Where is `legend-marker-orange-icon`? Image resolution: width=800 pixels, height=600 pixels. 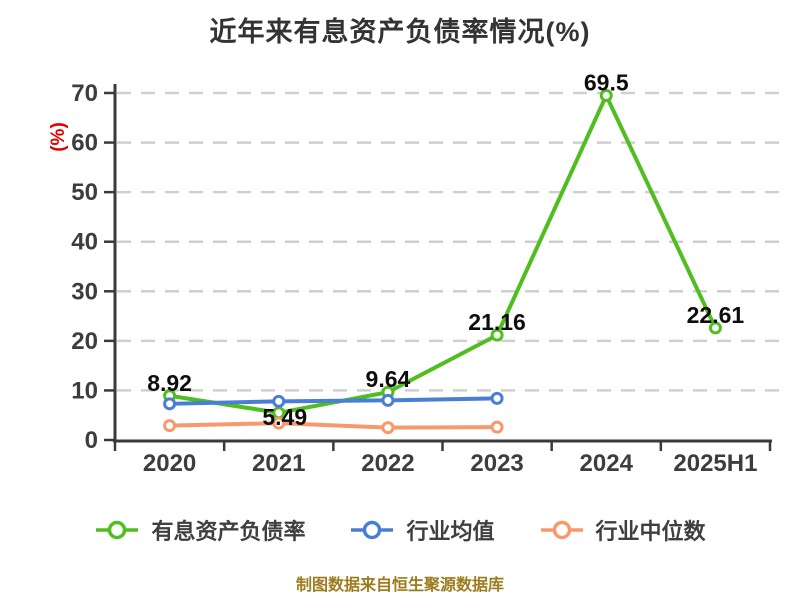 legend-marker-orange-icon is located at coordinates (561, 530).